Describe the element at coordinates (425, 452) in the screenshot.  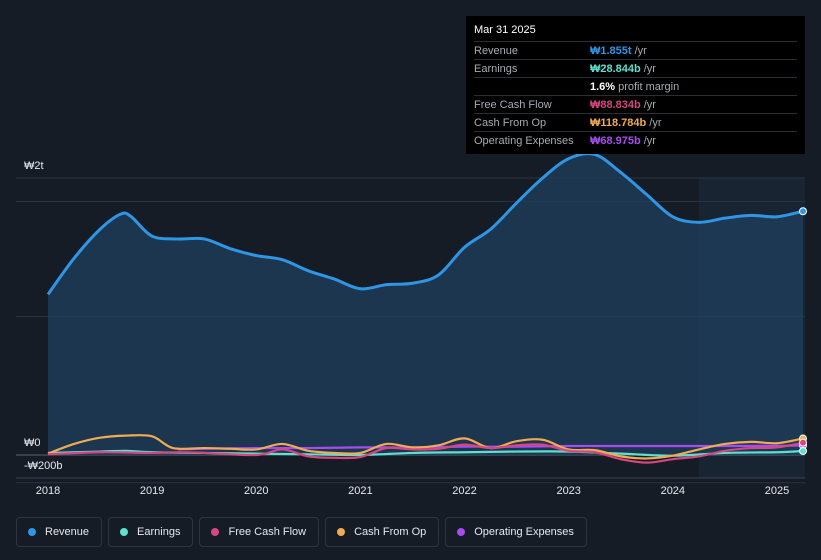
I see `series-line-free-cash-flow` at that location.